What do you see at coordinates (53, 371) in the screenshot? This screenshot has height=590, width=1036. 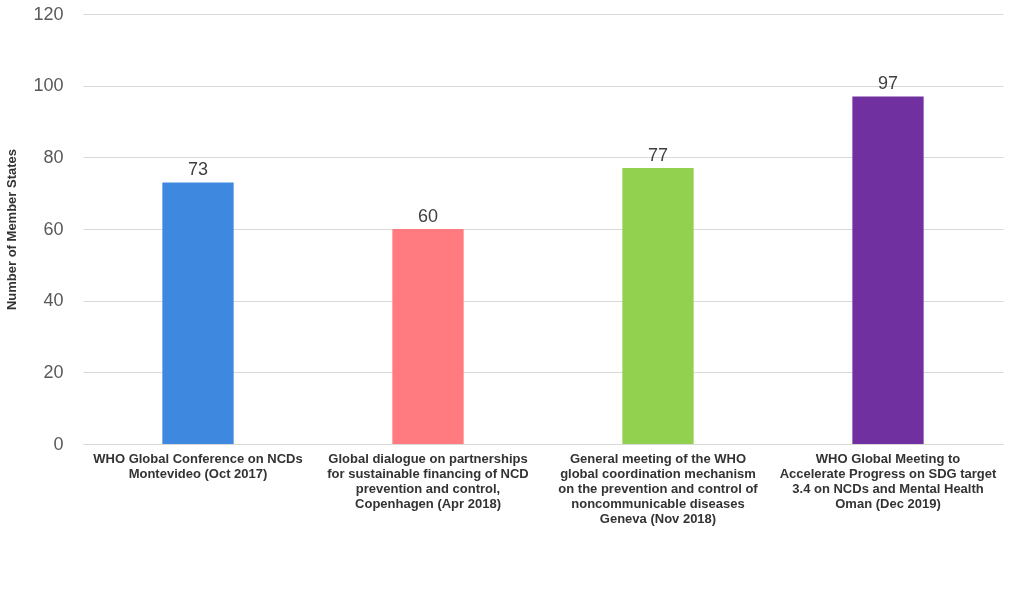 I see `y-tick-label: 20` at bounding box center [53, 371].